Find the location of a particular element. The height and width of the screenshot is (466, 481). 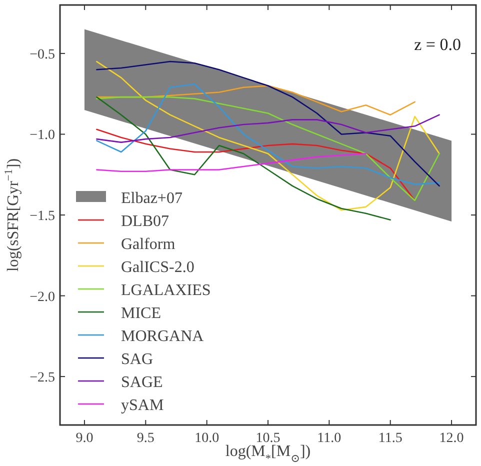

x-tick-label: 11.5 is located at coordinates (390, 438).